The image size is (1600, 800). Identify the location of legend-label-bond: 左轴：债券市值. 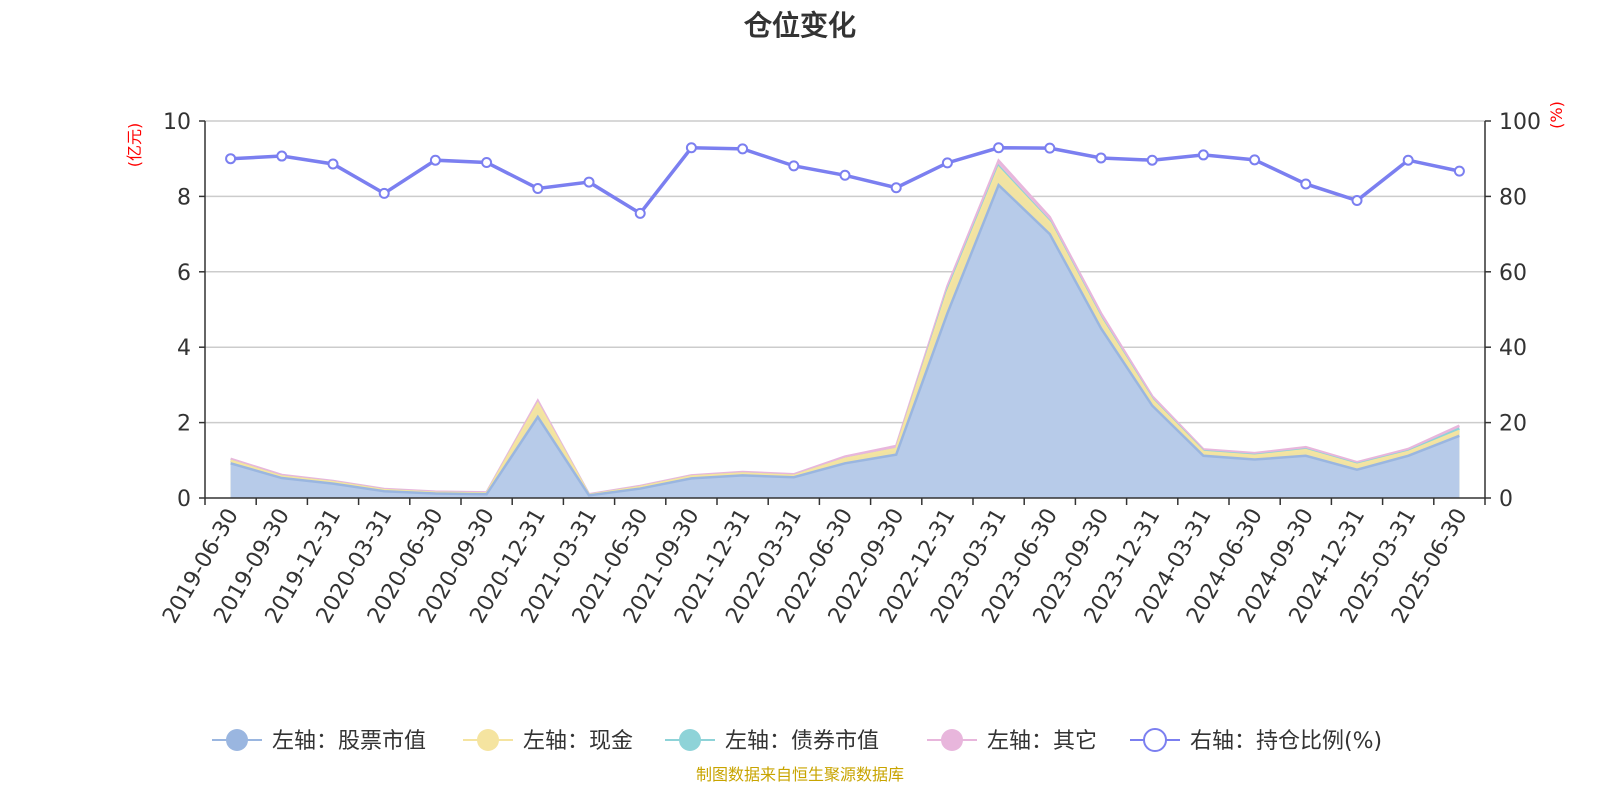
(802, 741).